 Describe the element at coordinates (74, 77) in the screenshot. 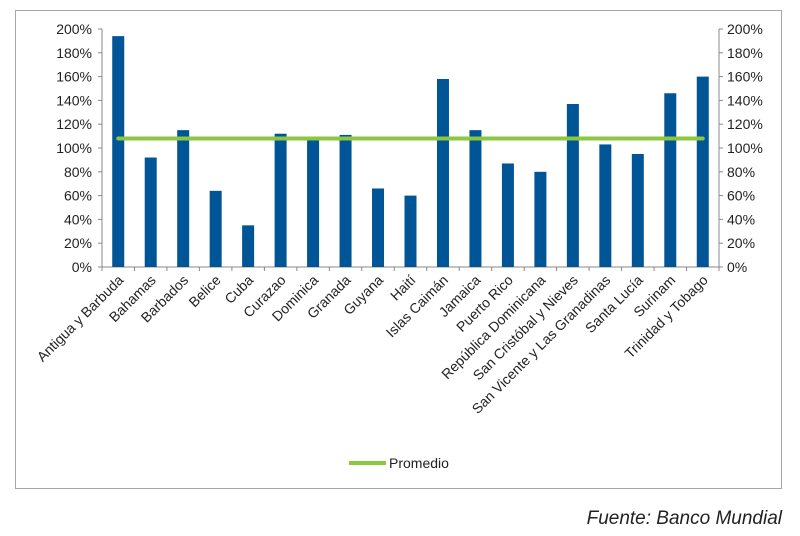

I see `y-tick-label-left: 160%` at that location.